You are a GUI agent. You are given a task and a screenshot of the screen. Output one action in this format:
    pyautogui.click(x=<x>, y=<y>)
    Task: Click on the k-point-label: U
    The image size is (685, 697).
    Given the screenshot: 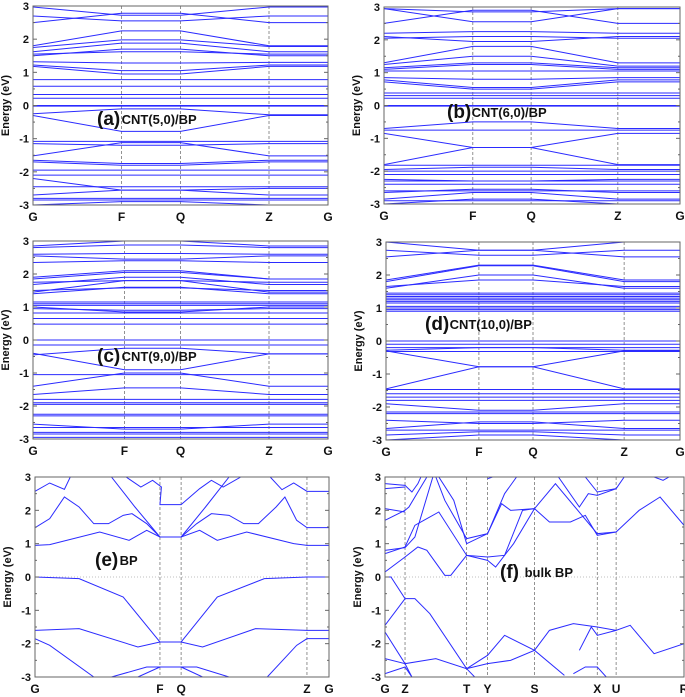 What is the action you would take?
    pyautogui.click(x=616, y=689)
    